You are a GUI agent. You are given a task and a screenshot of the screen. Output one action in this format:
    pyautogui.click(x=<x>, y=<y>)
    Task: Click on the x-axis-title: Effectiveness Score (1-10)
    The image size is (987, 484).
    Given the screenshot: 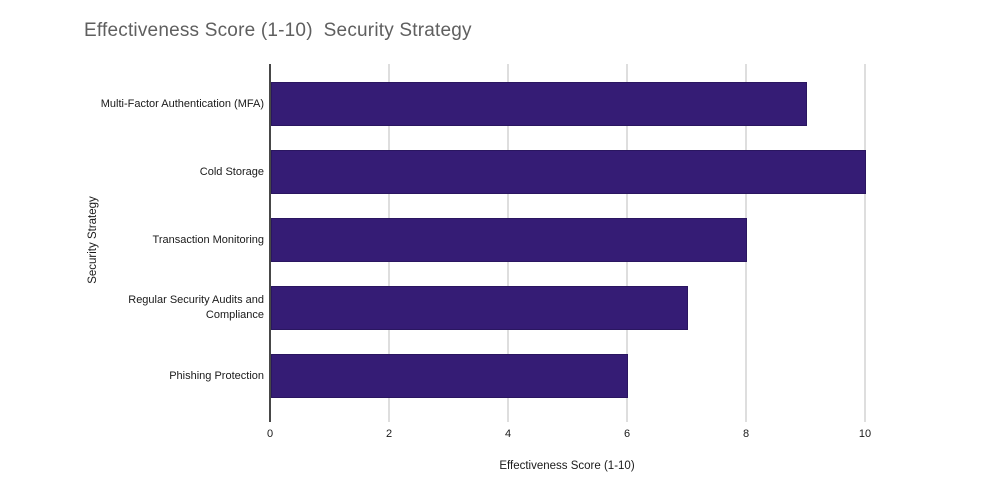 What is the action you would take?
    pyautogui.click(x=567, y=466)
    